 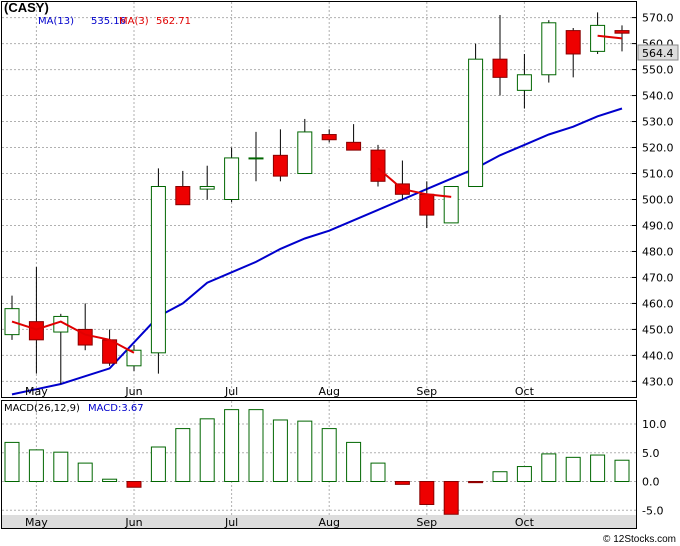 I want to click on macd-month-label: Oct, so click(x=525, y=522).